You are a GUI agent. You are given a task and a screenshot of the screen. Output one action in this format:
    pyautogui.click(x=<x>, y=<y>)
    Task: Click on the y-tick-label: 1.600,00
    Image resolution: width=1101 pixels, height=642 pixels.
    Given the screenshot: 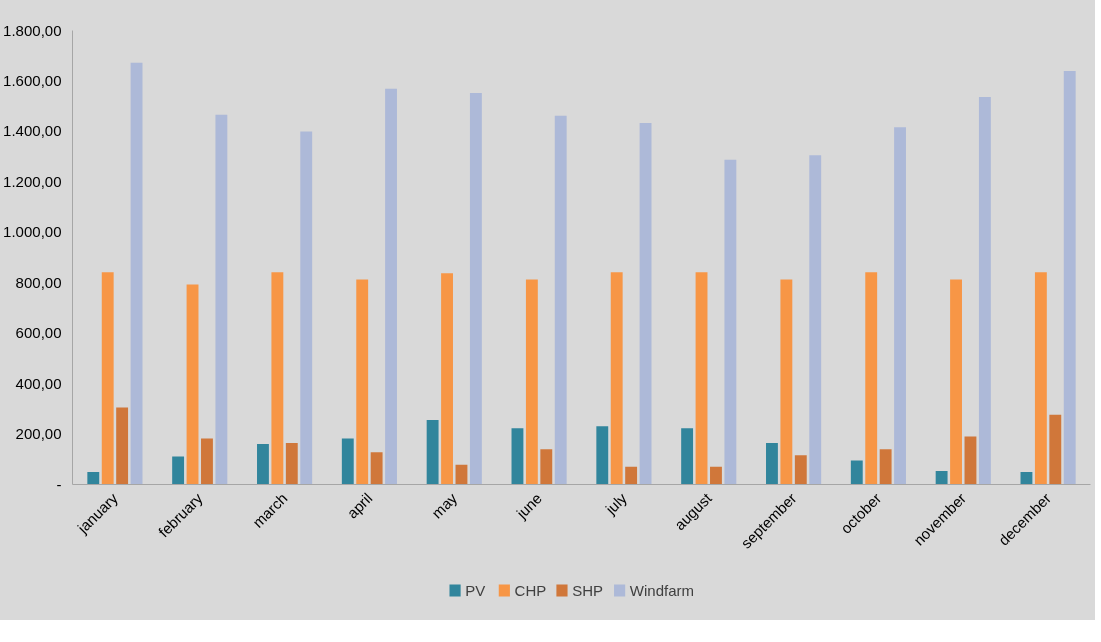 What is the action you would take?
    pyautogui.click(x=32, y=80)
    